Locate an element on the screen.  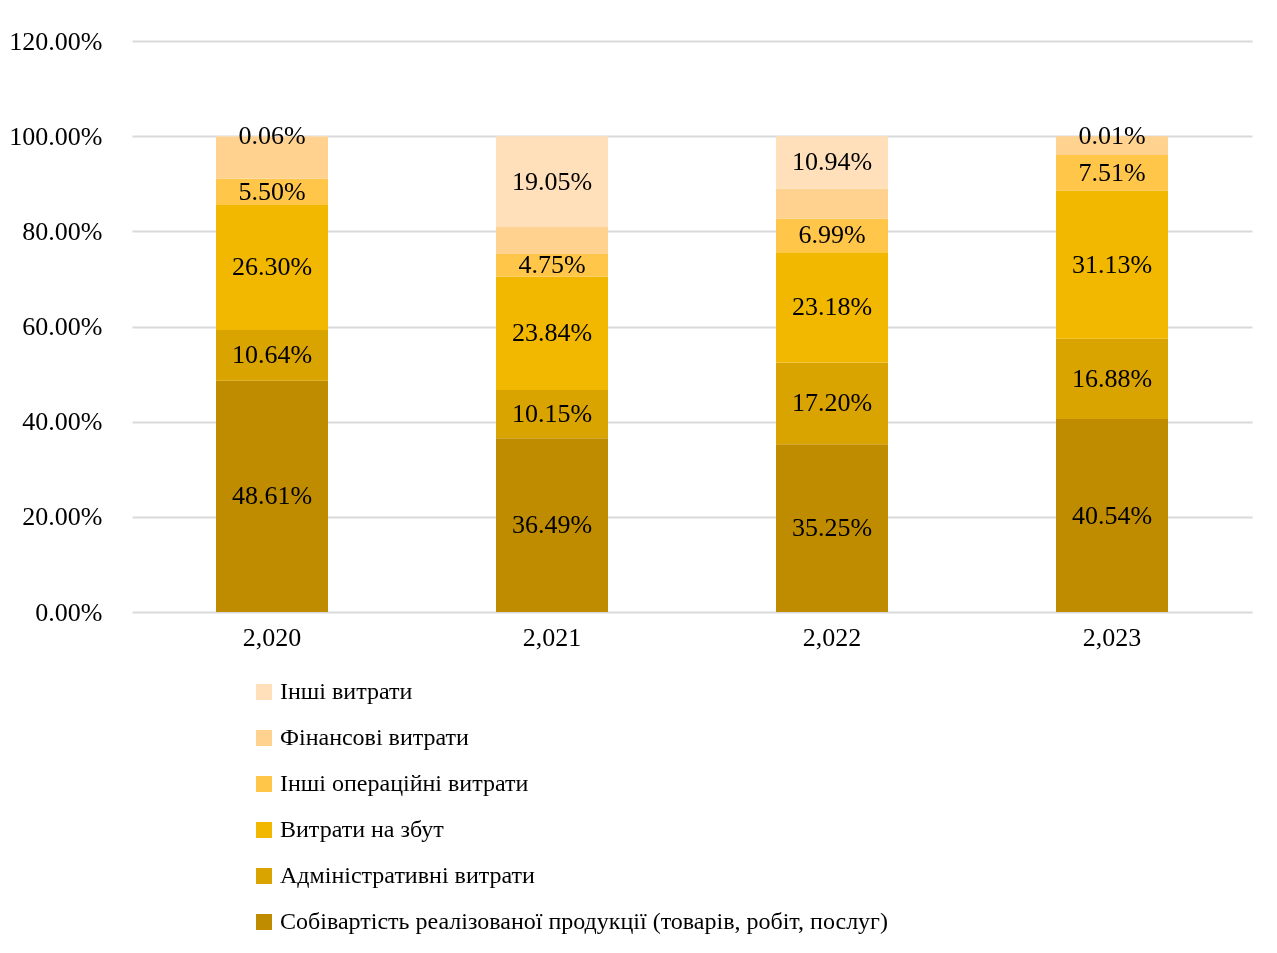
data-label: 19.05% is located at coordinates (552, 181).